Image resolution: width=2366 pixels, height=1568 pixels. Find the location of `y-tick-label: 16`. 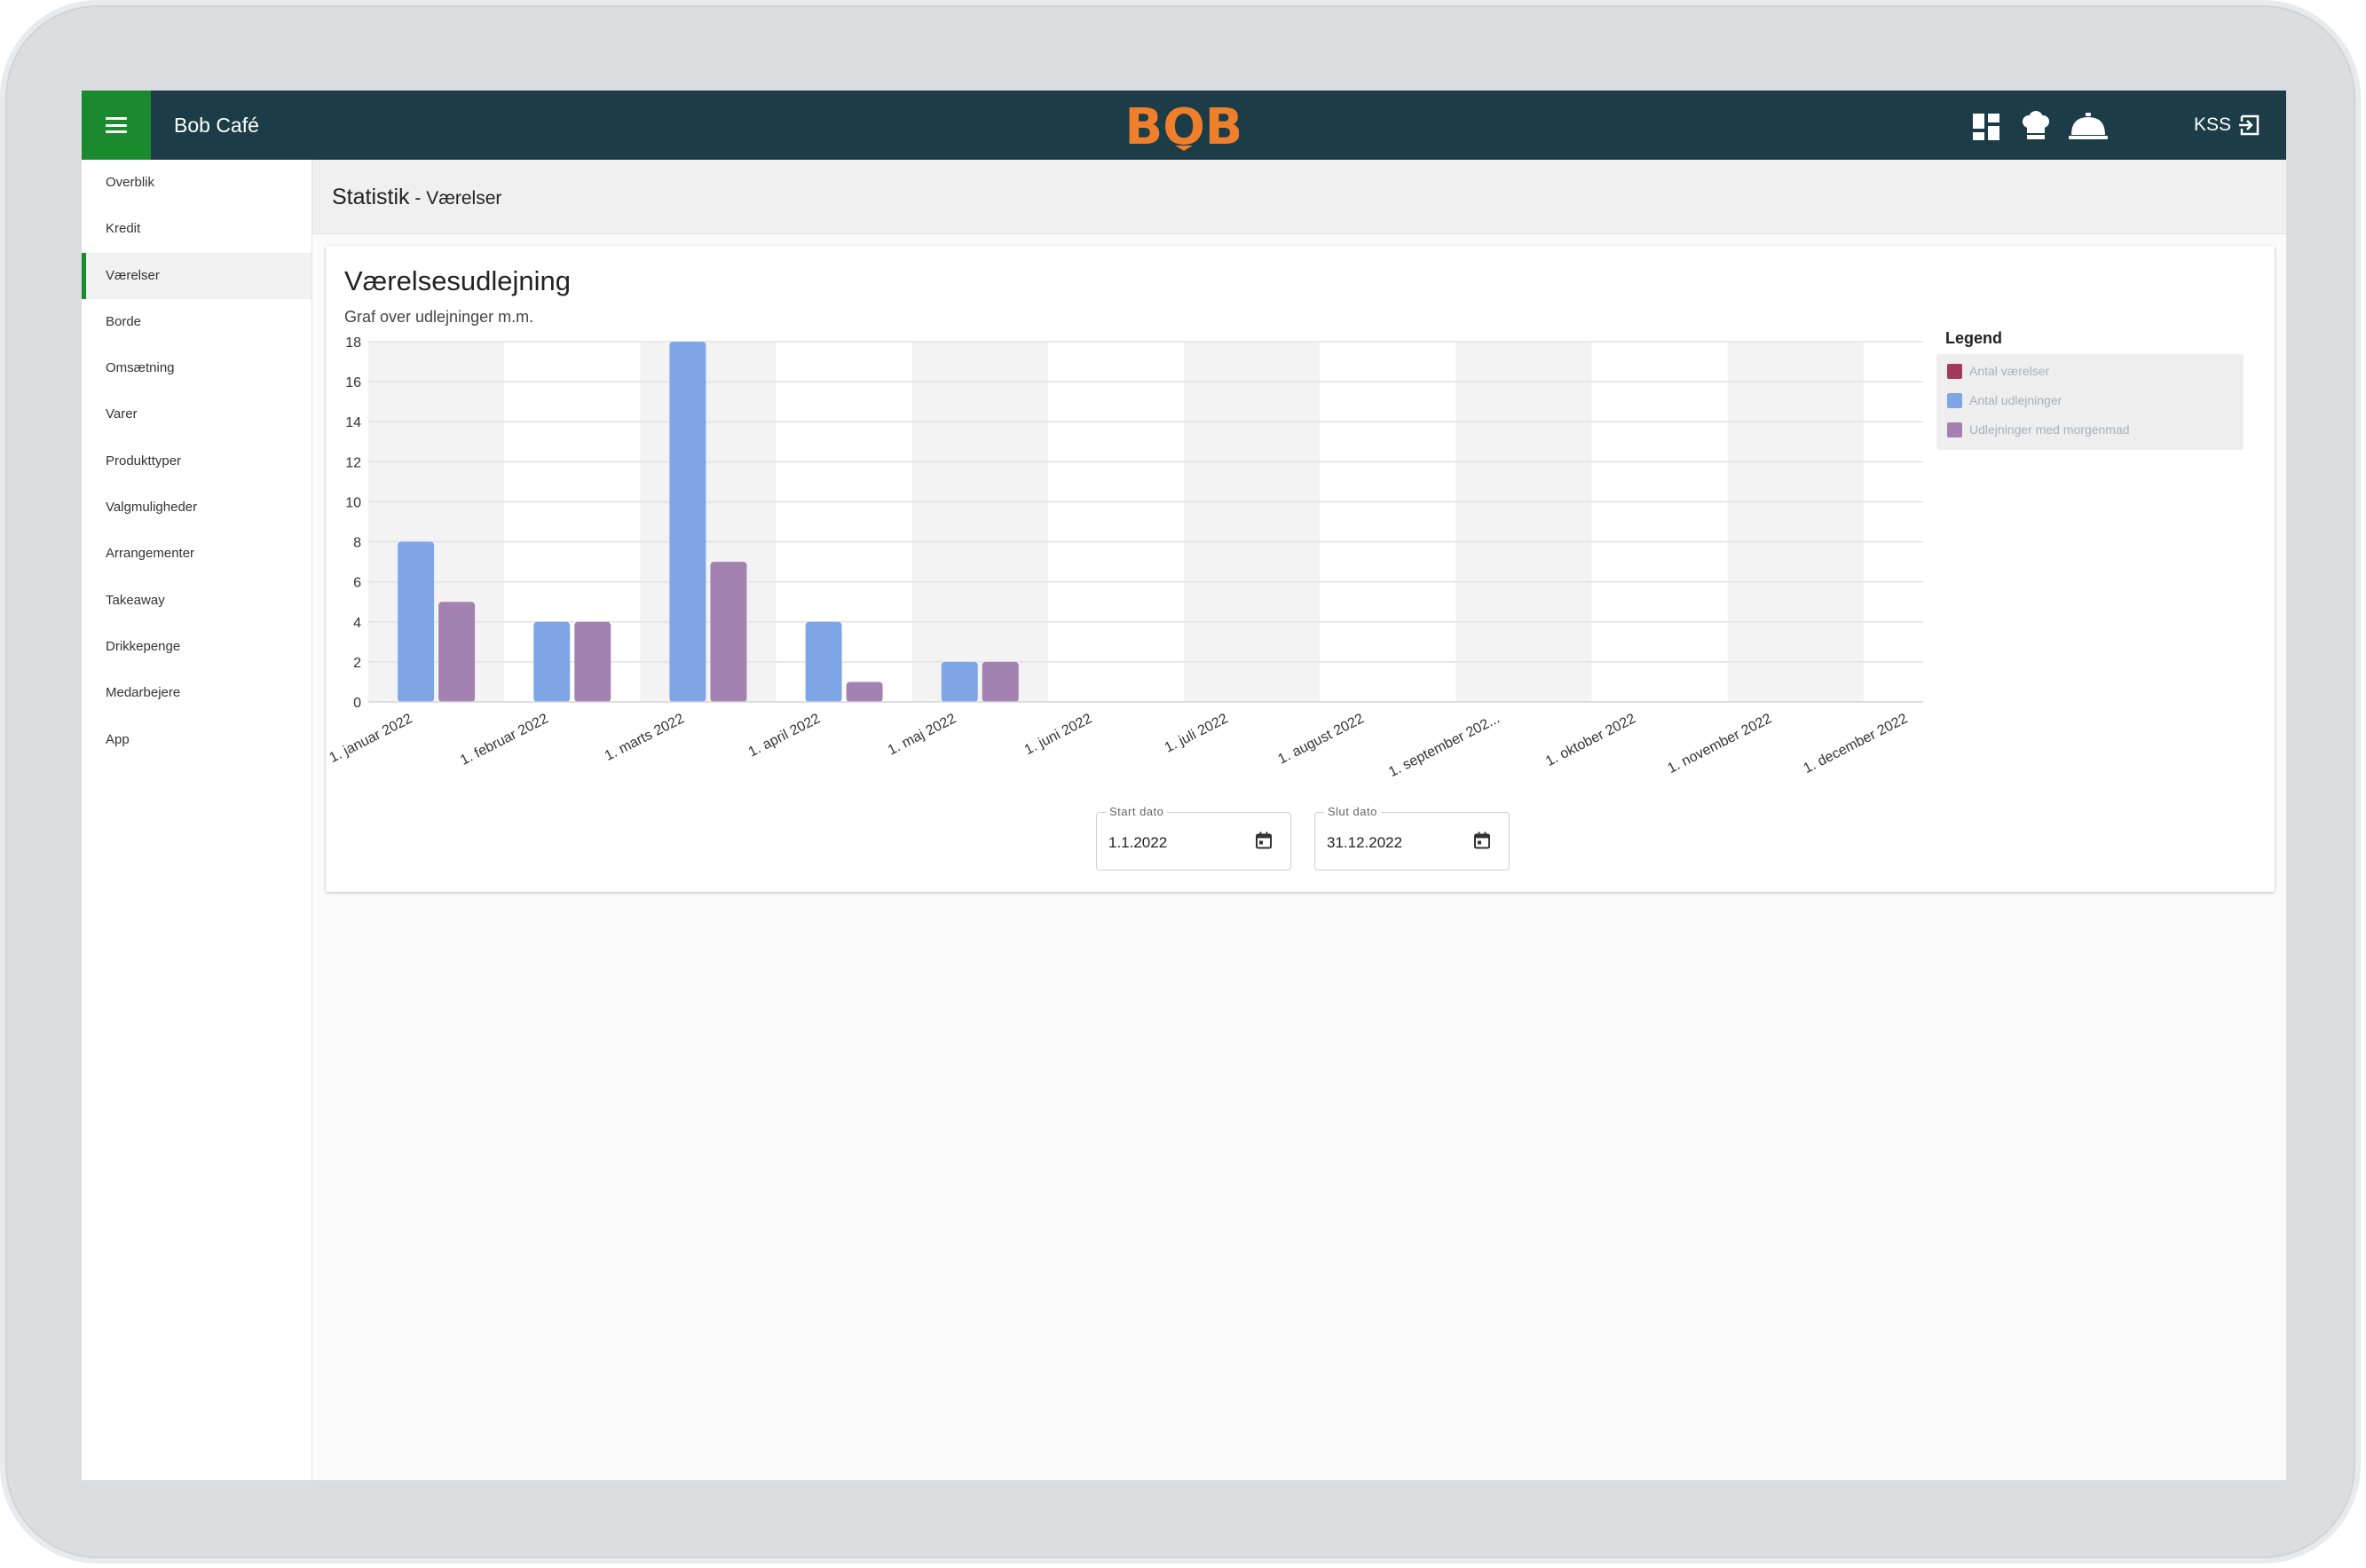

y-tick-label: 16 is located at coordinates (353, 383).